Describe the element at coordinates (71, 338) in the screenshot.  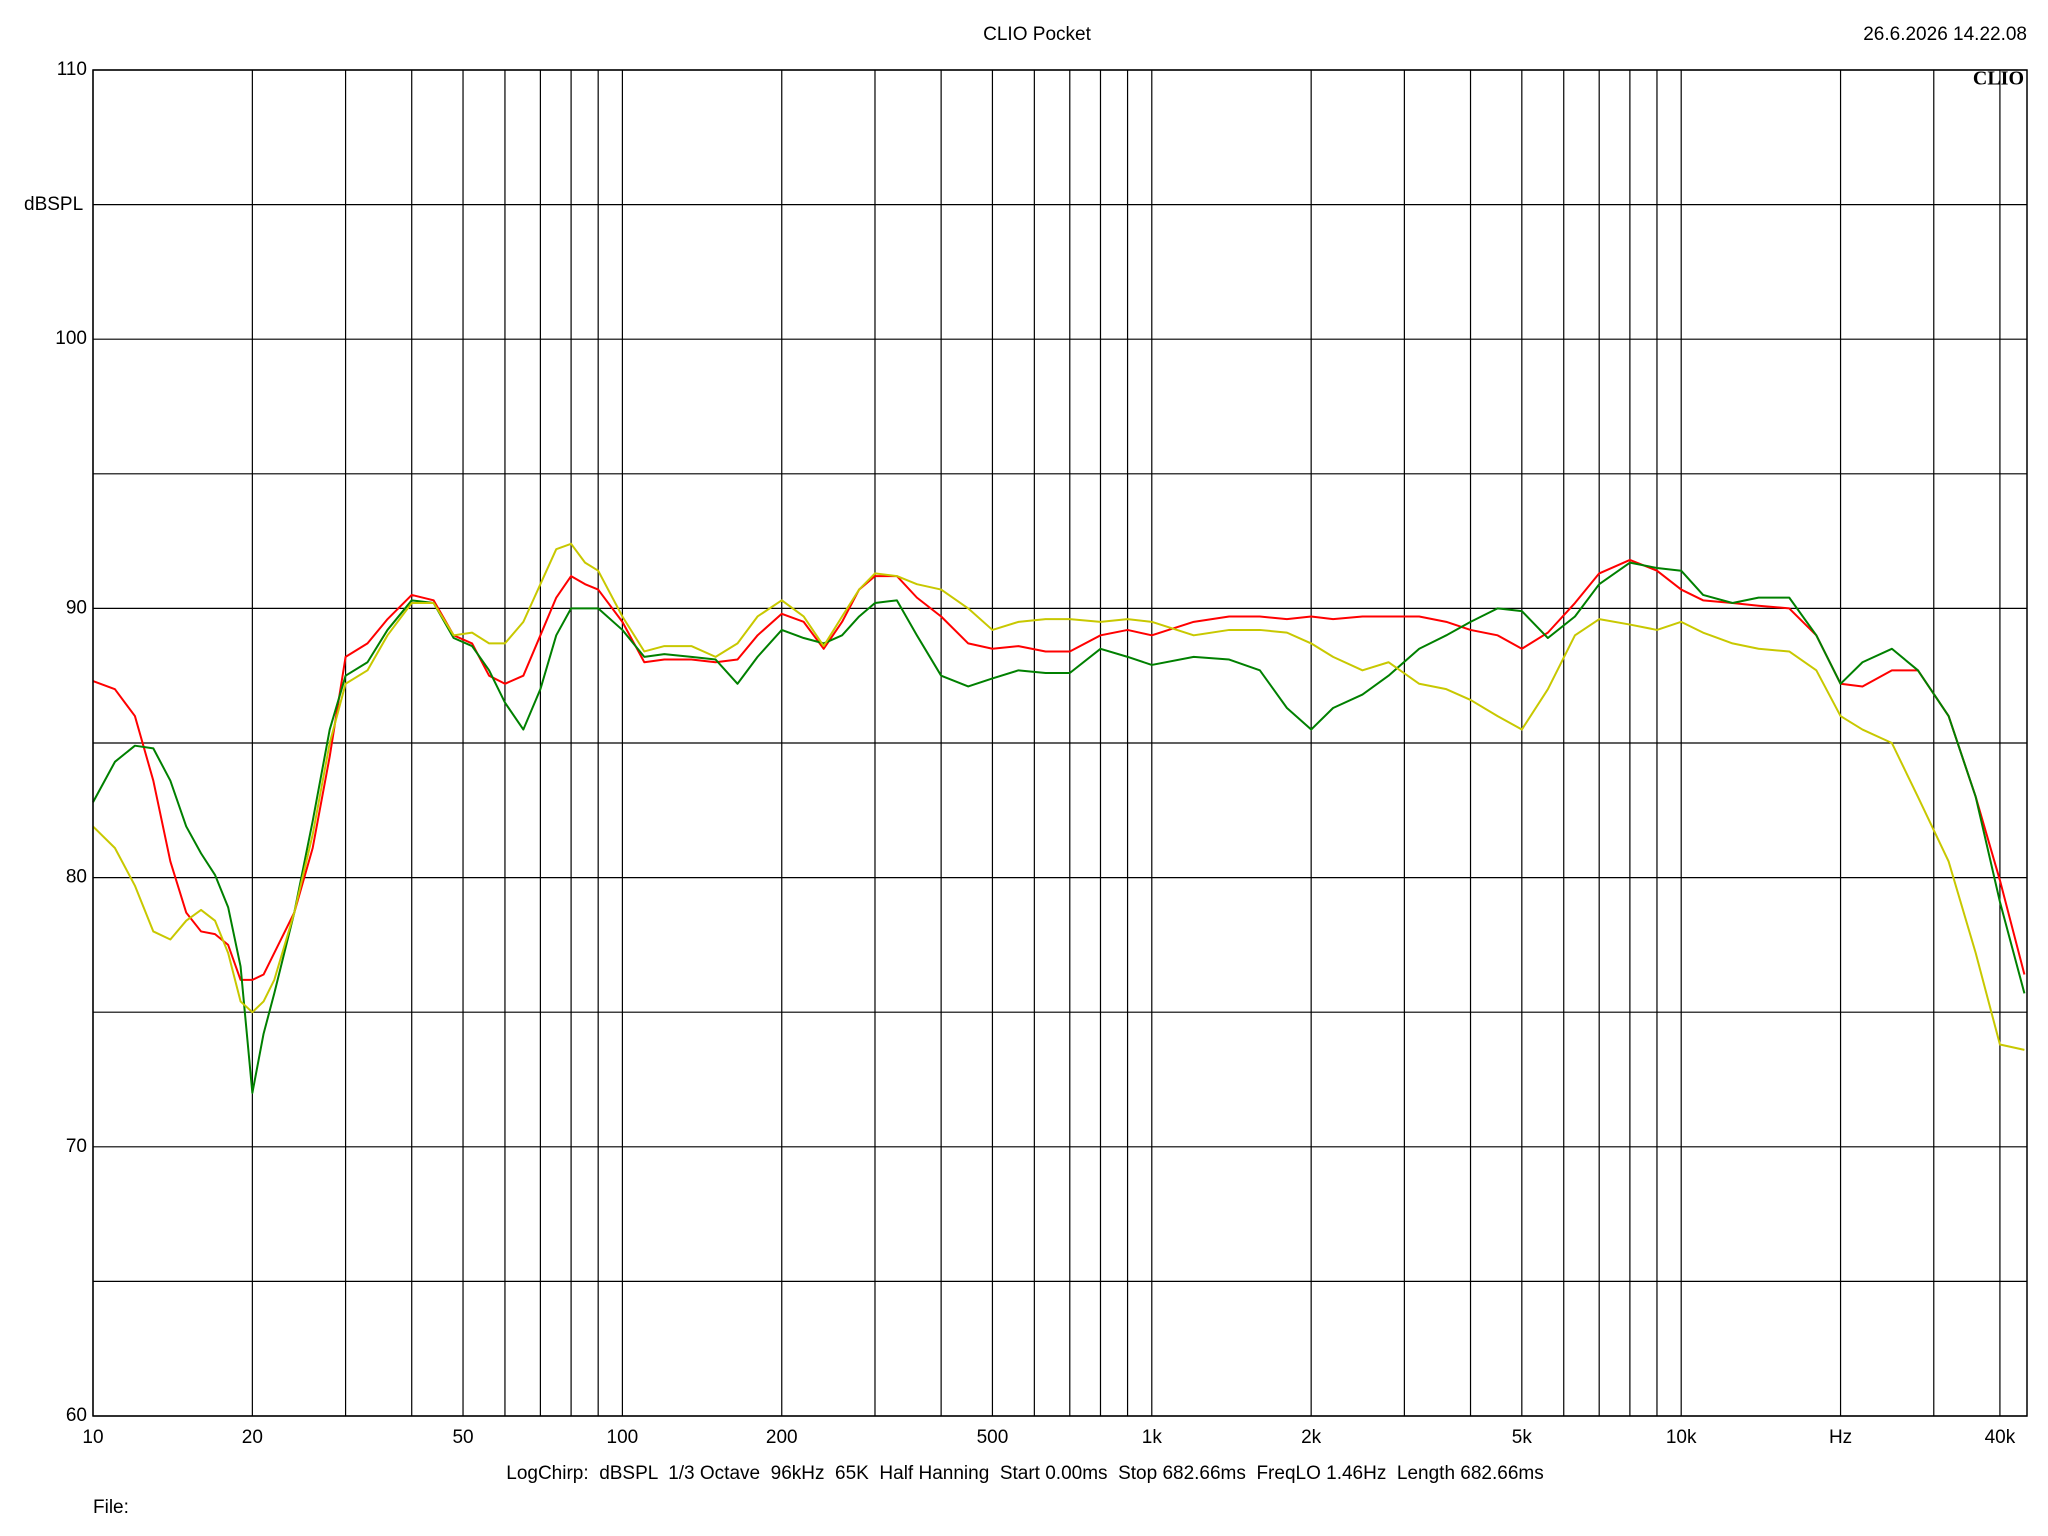
I see `y-tick-label: 100` at that location.